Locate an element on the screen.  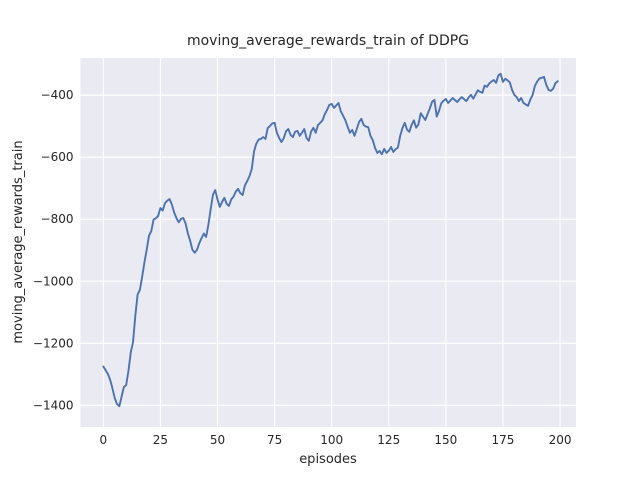
x-tick-label: 125 is located at coordinates (388, 440).